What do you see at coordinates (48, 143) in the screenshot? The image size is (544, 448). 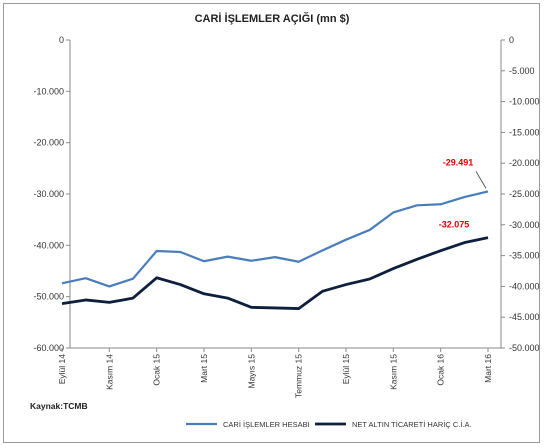 I see `left-tick-label: -20.000` at bounding box center [48, 143].